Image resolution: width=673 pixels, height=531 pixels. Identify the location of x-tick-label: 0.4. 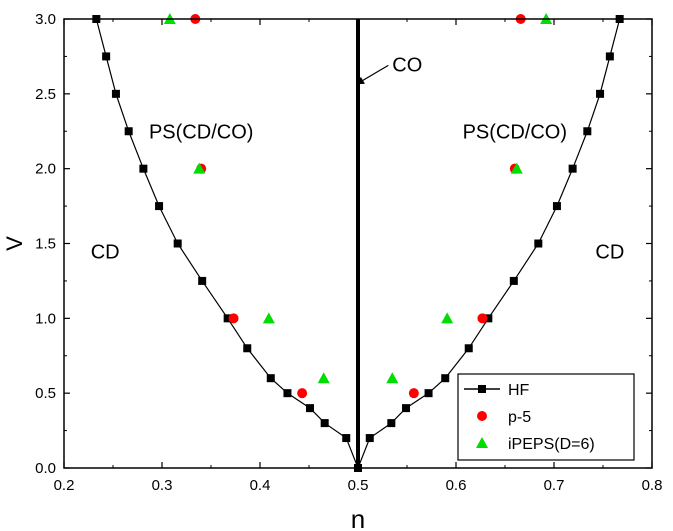
(260, 485).